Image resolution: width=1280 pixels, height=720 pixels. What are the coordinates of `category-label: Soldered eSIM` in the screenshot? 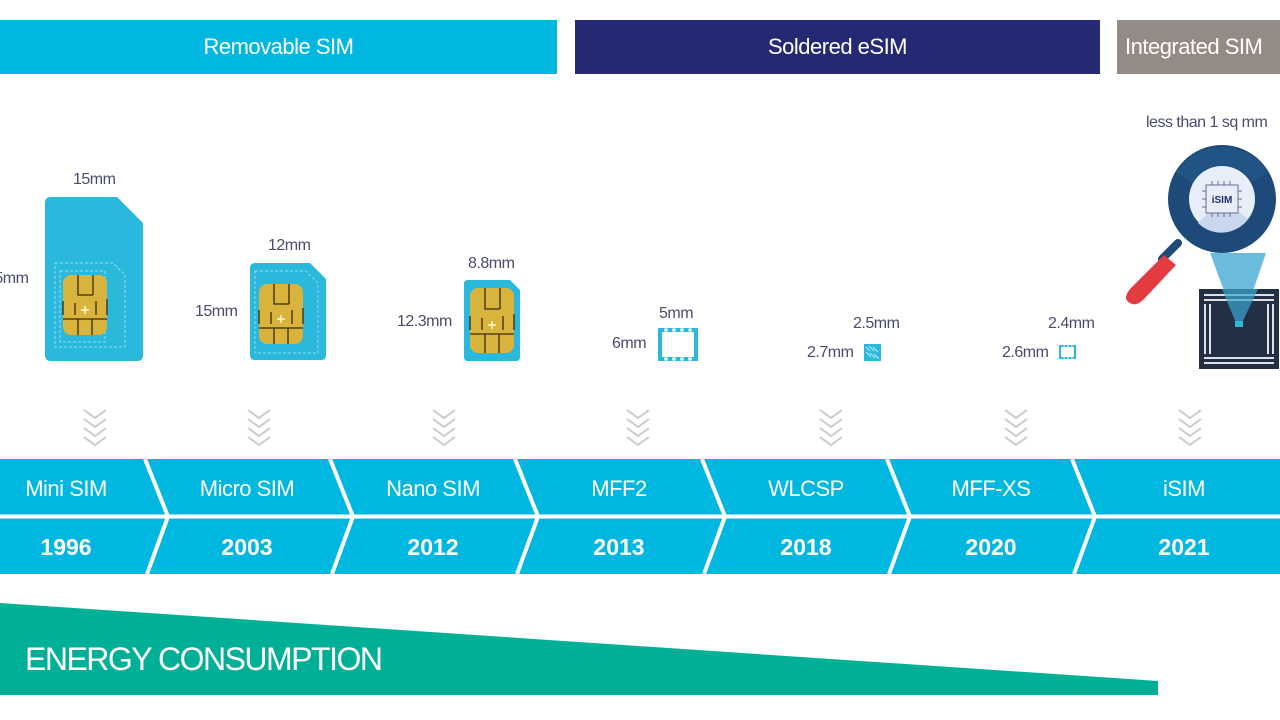 It's located at (837, 46).